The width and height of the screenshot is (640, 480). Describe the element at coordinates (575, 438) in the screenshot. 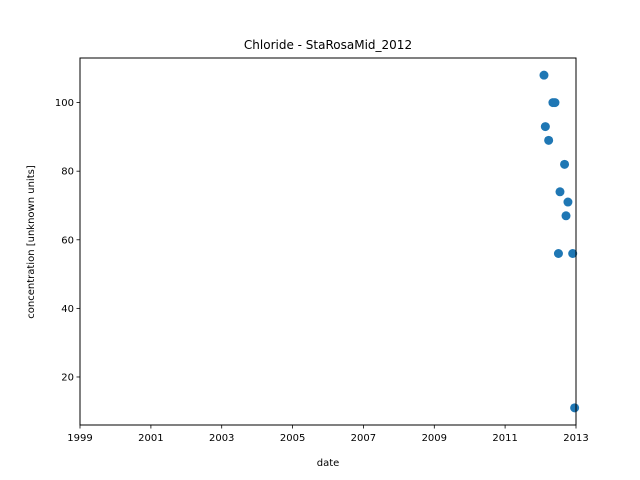

I see `x-tick-label: 2013` at that location.